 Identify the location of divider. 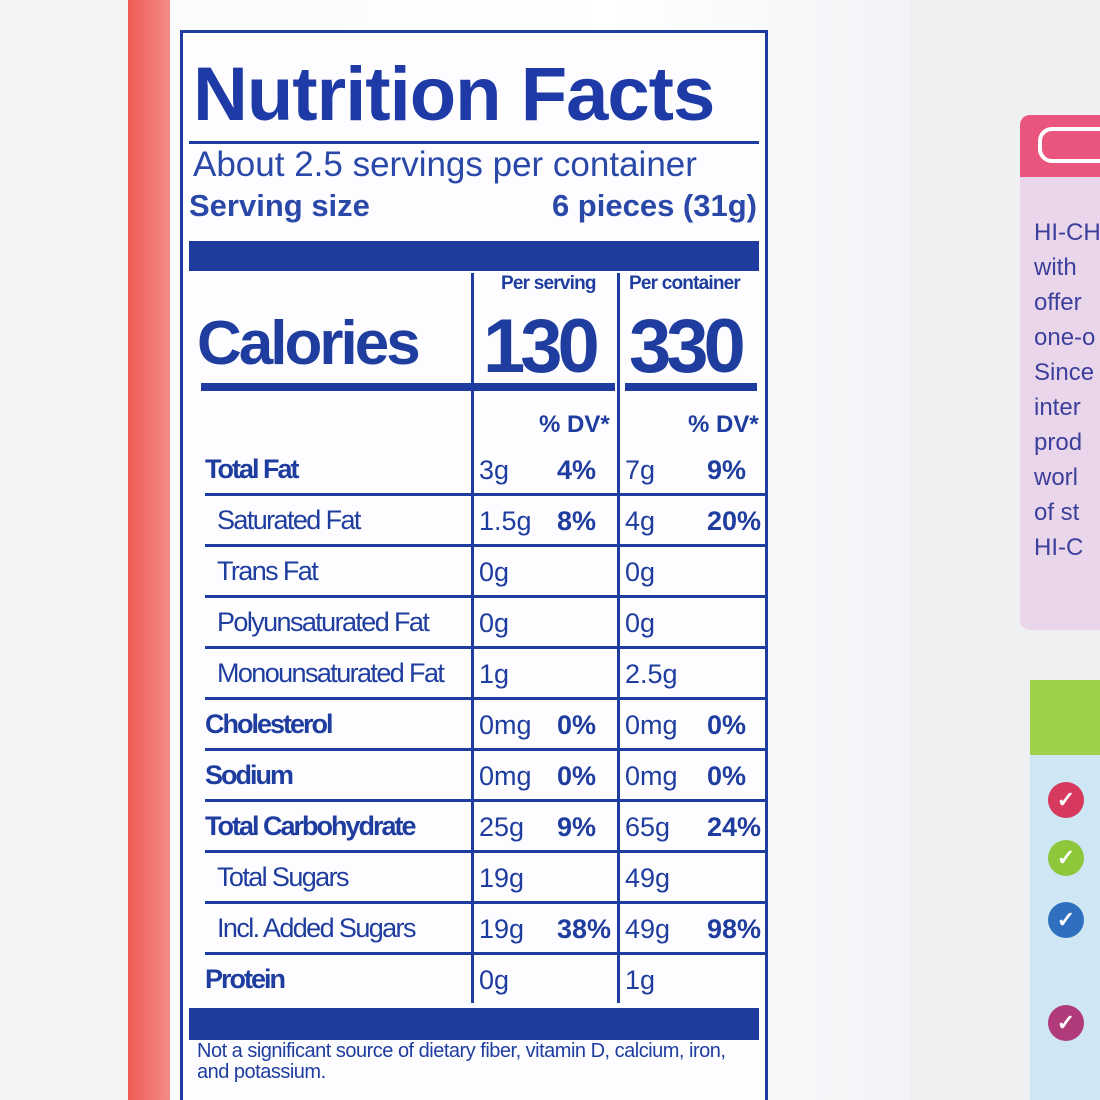
(474, 142).